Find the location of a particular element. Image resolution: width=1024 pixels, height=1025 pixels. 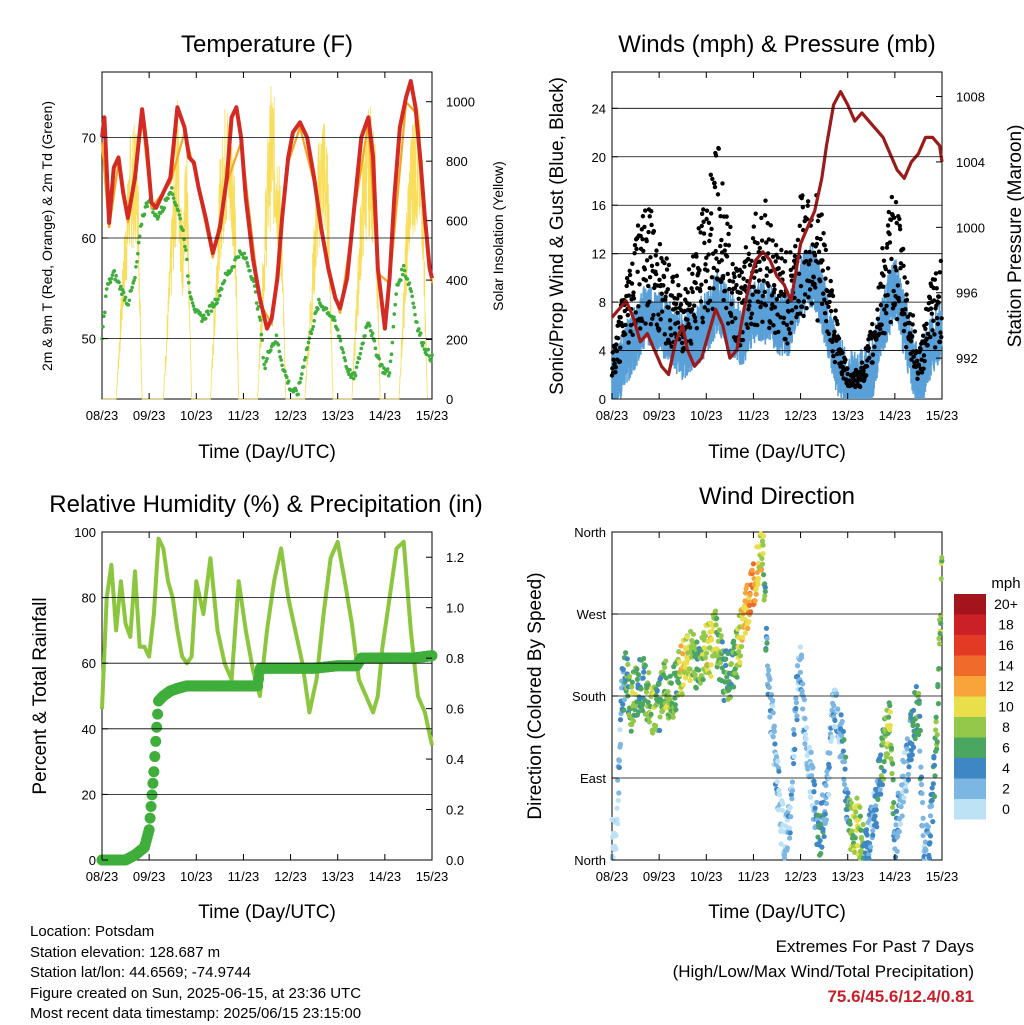

location-text: Location: Potsdam is located at coordinates (92, 931).